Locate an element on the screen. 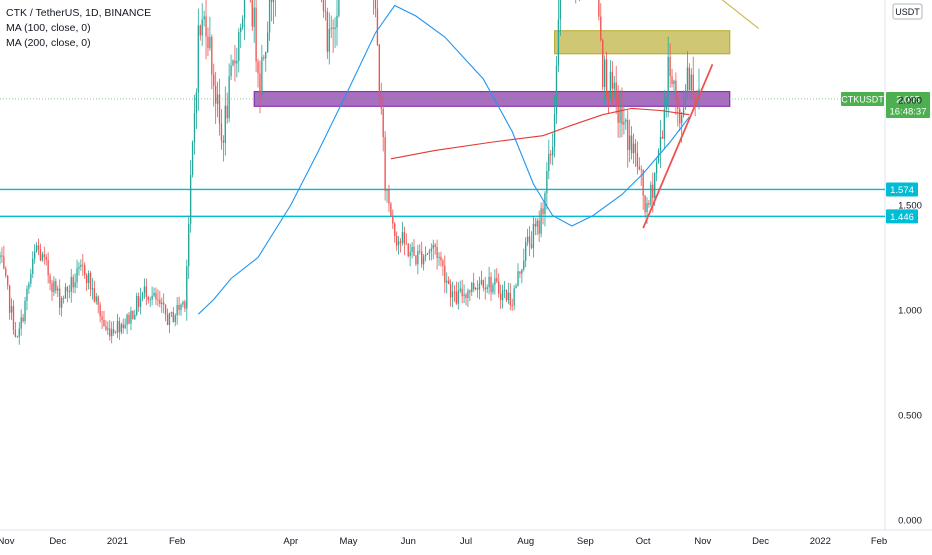 The width and height of the screenshot is (932, 555). ma200-label: MA (200, close, 0) is located at coordinates (78, 43).